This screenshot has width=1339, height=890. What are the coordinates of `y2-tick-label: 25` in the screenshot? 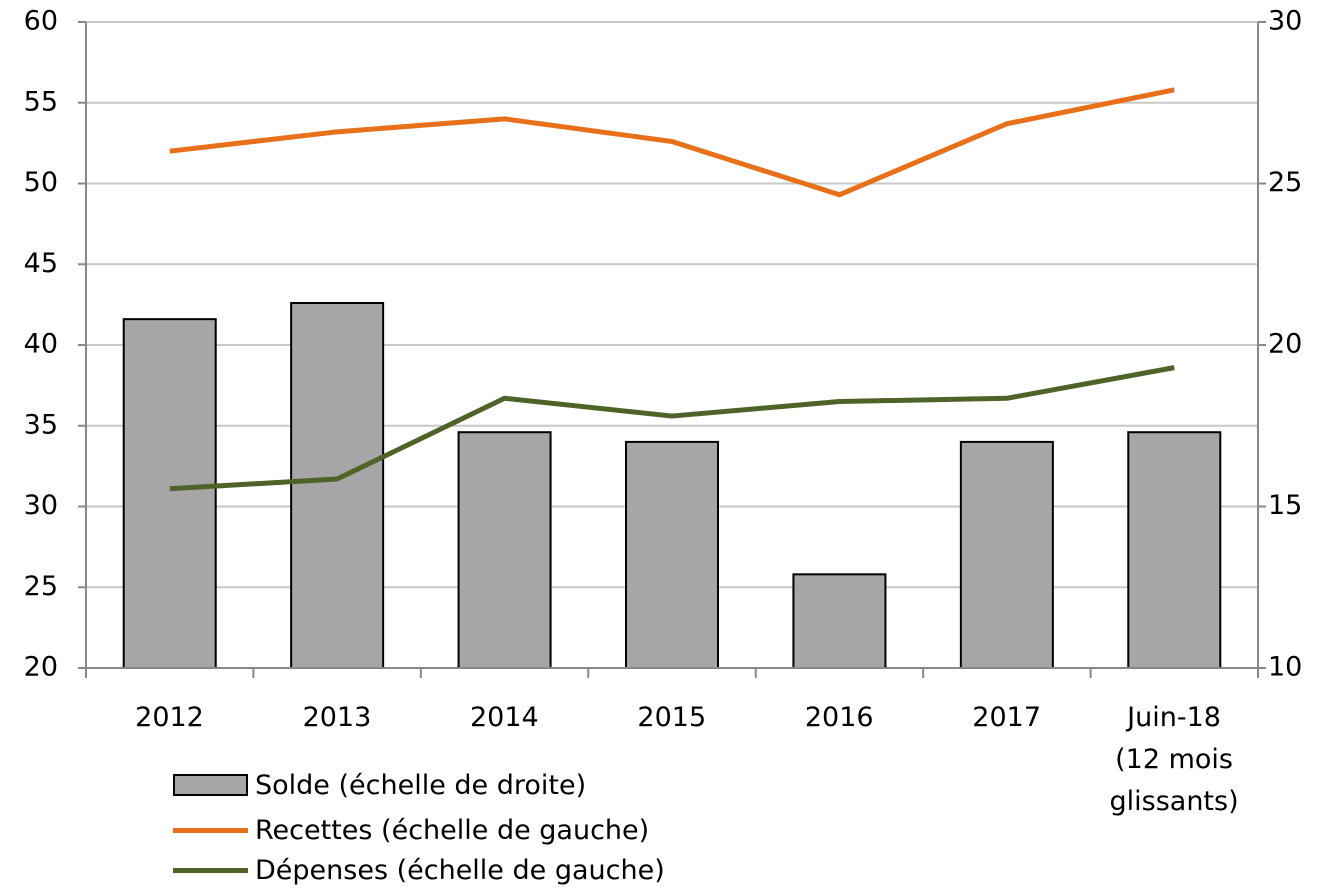 It's located at (1285, 182).